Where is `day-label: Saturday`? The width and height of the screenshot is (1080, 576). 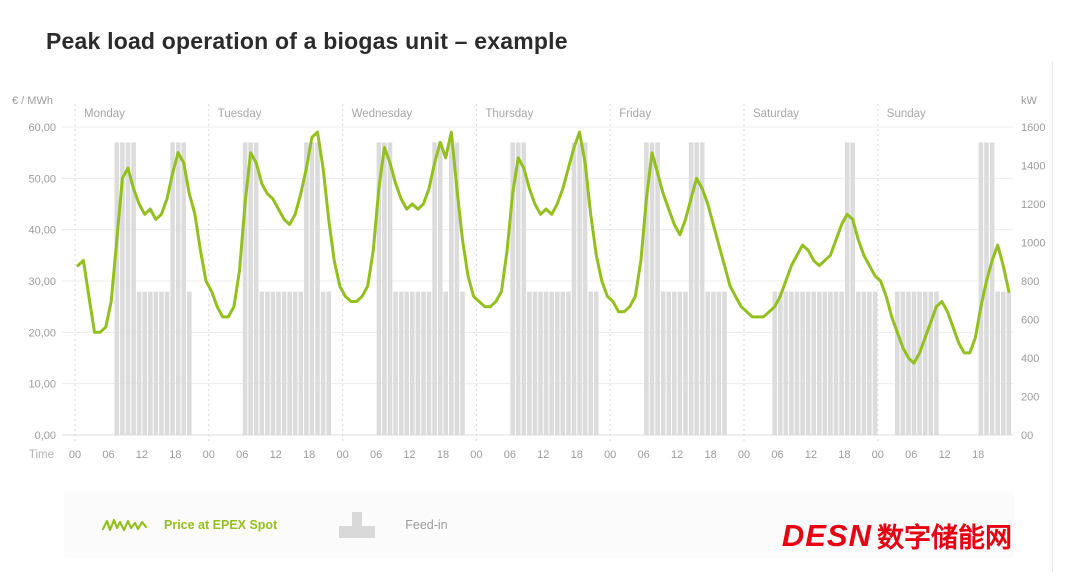 day-label: Saturday is located at coordinates (776, 114).